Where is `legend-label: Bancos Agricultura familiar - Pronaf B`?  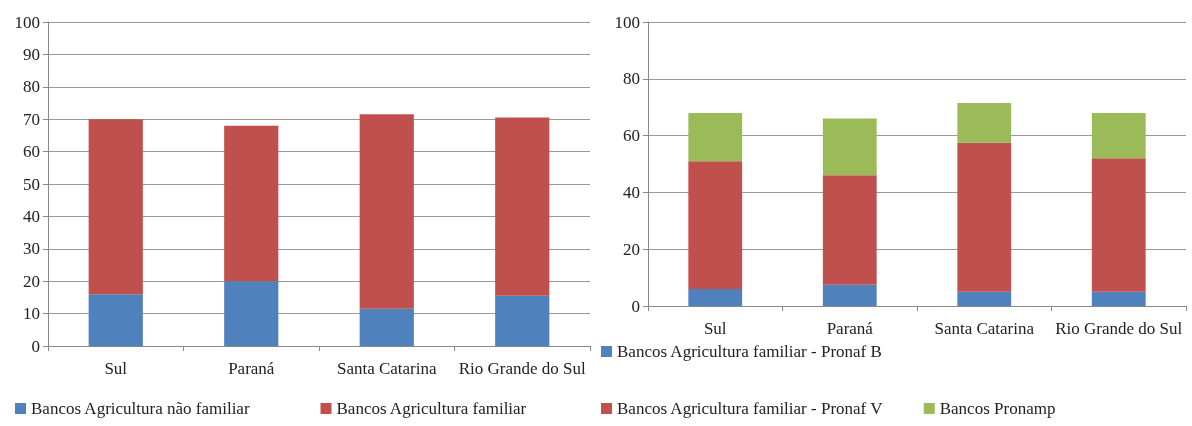
legend-label: Bancos Agricultura familiar - Pronaf B is located at coordinates (749, 351).